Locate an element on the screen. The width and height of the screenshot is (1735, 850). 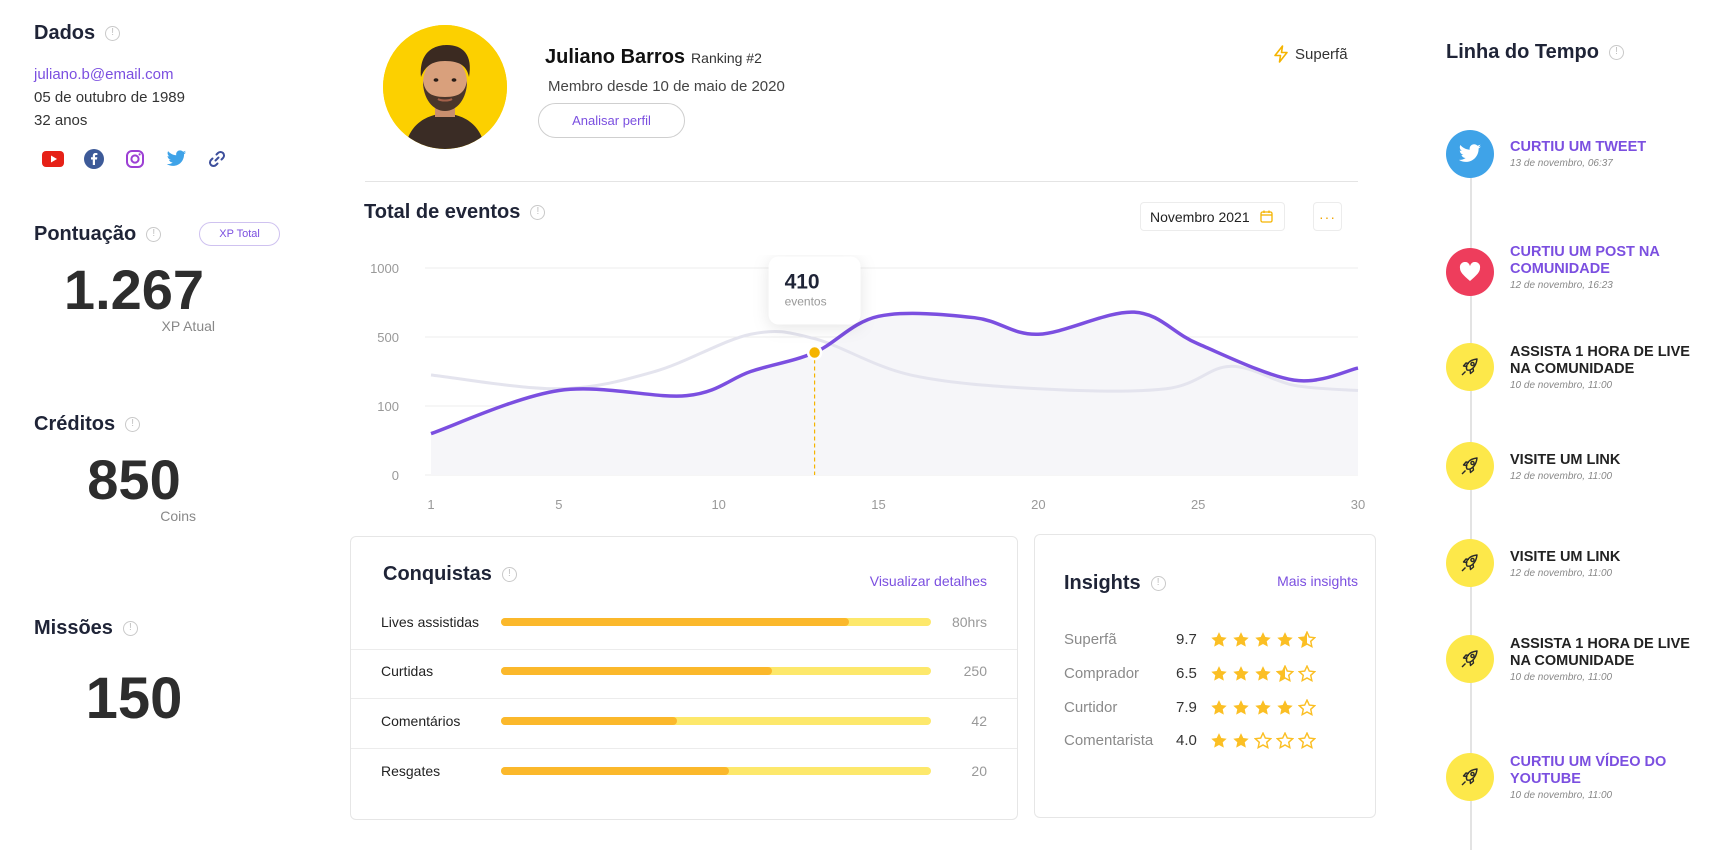
timeline-heading: Linha do Tempo ! is located at coordinates (1535, 52).